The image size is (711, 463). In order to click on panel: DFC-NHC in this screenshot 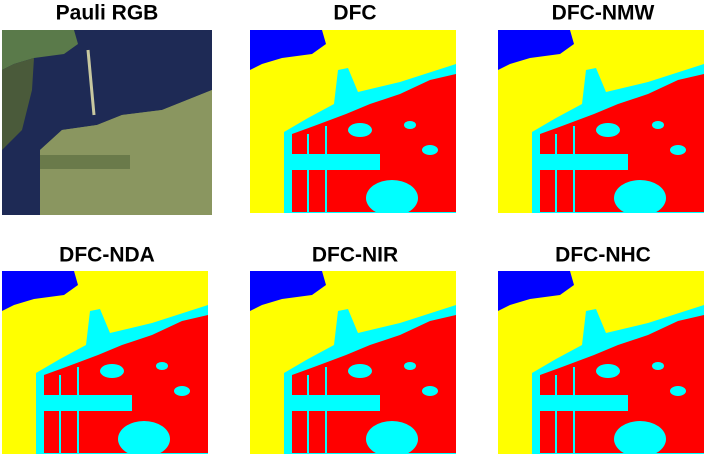, I will do `click(603, 350)`.